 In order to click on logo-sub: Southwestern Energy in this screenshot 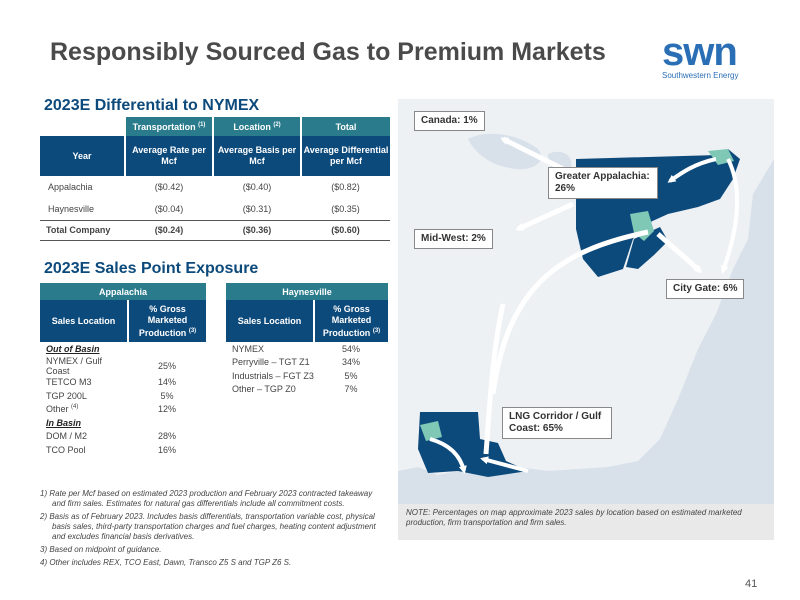, I will do `click(700, 75)`.